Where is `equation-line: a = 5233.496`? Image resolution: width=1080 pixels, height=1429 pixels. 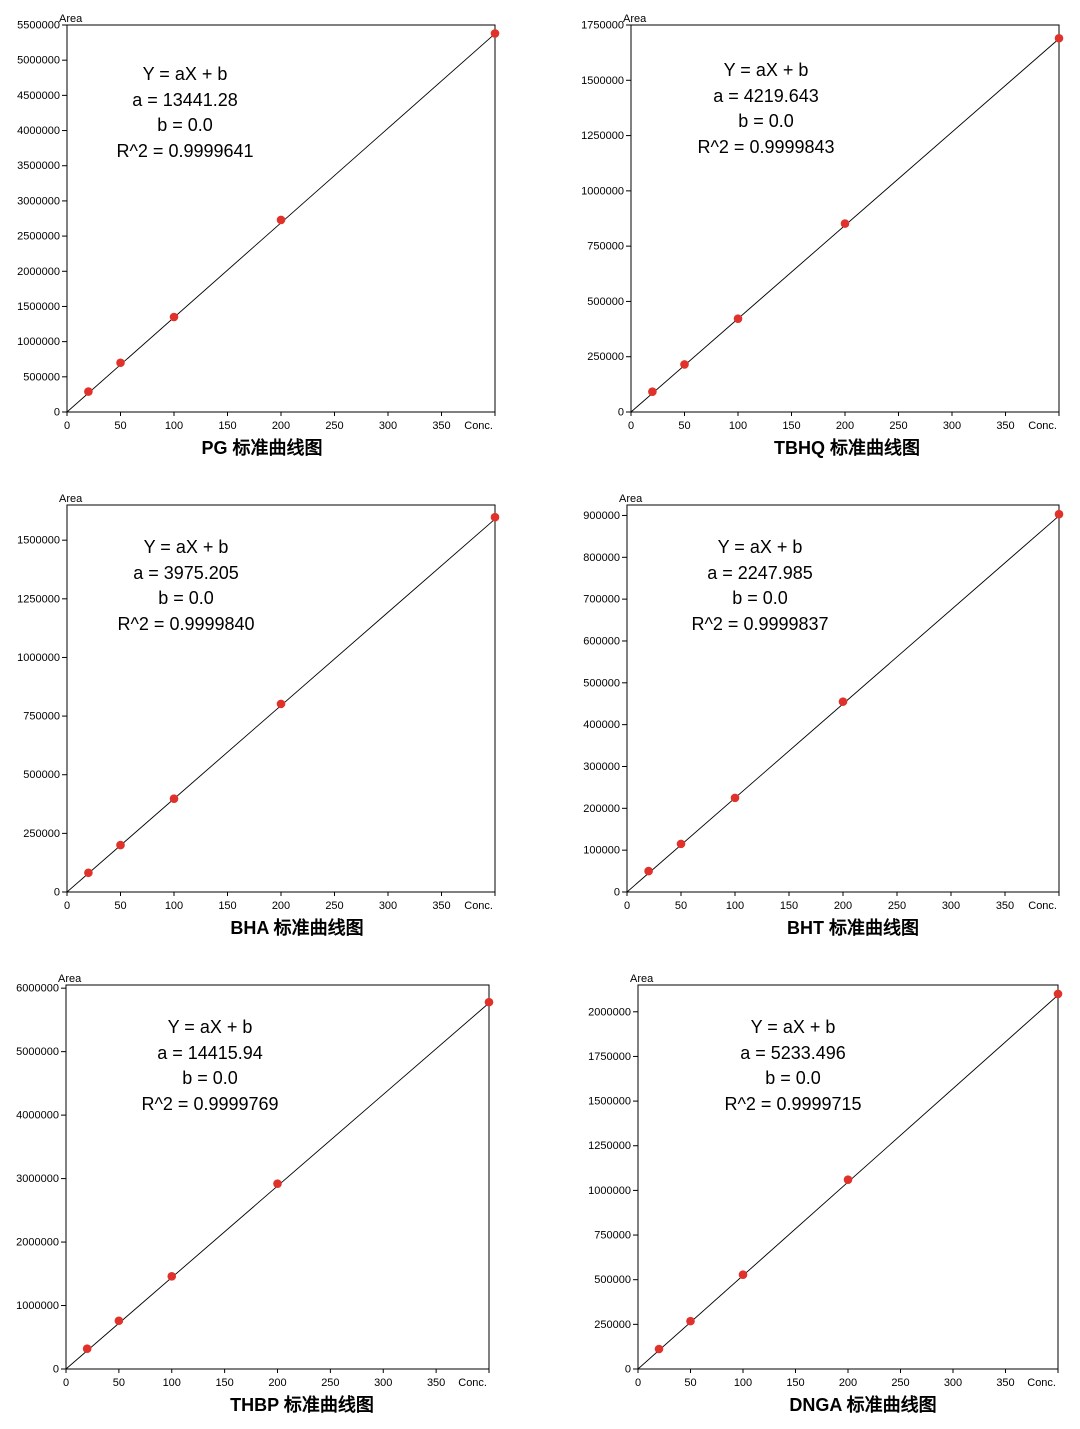
equation-line: a = 5233.496 is located at coordinates (793, 1052).